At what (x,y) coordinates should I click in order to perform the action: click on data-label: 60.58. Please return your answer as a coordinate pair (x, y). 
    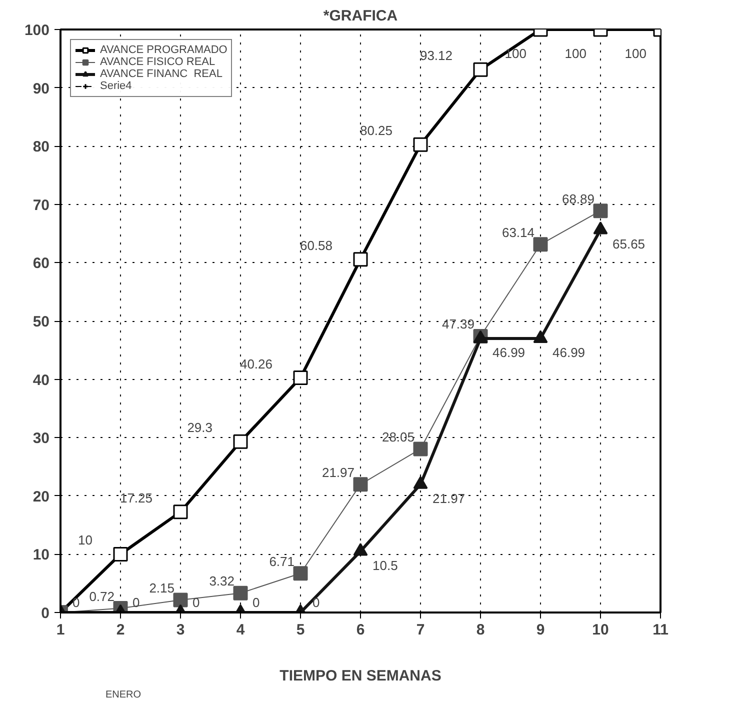
    Looking at the image, I should click on (316, 245).